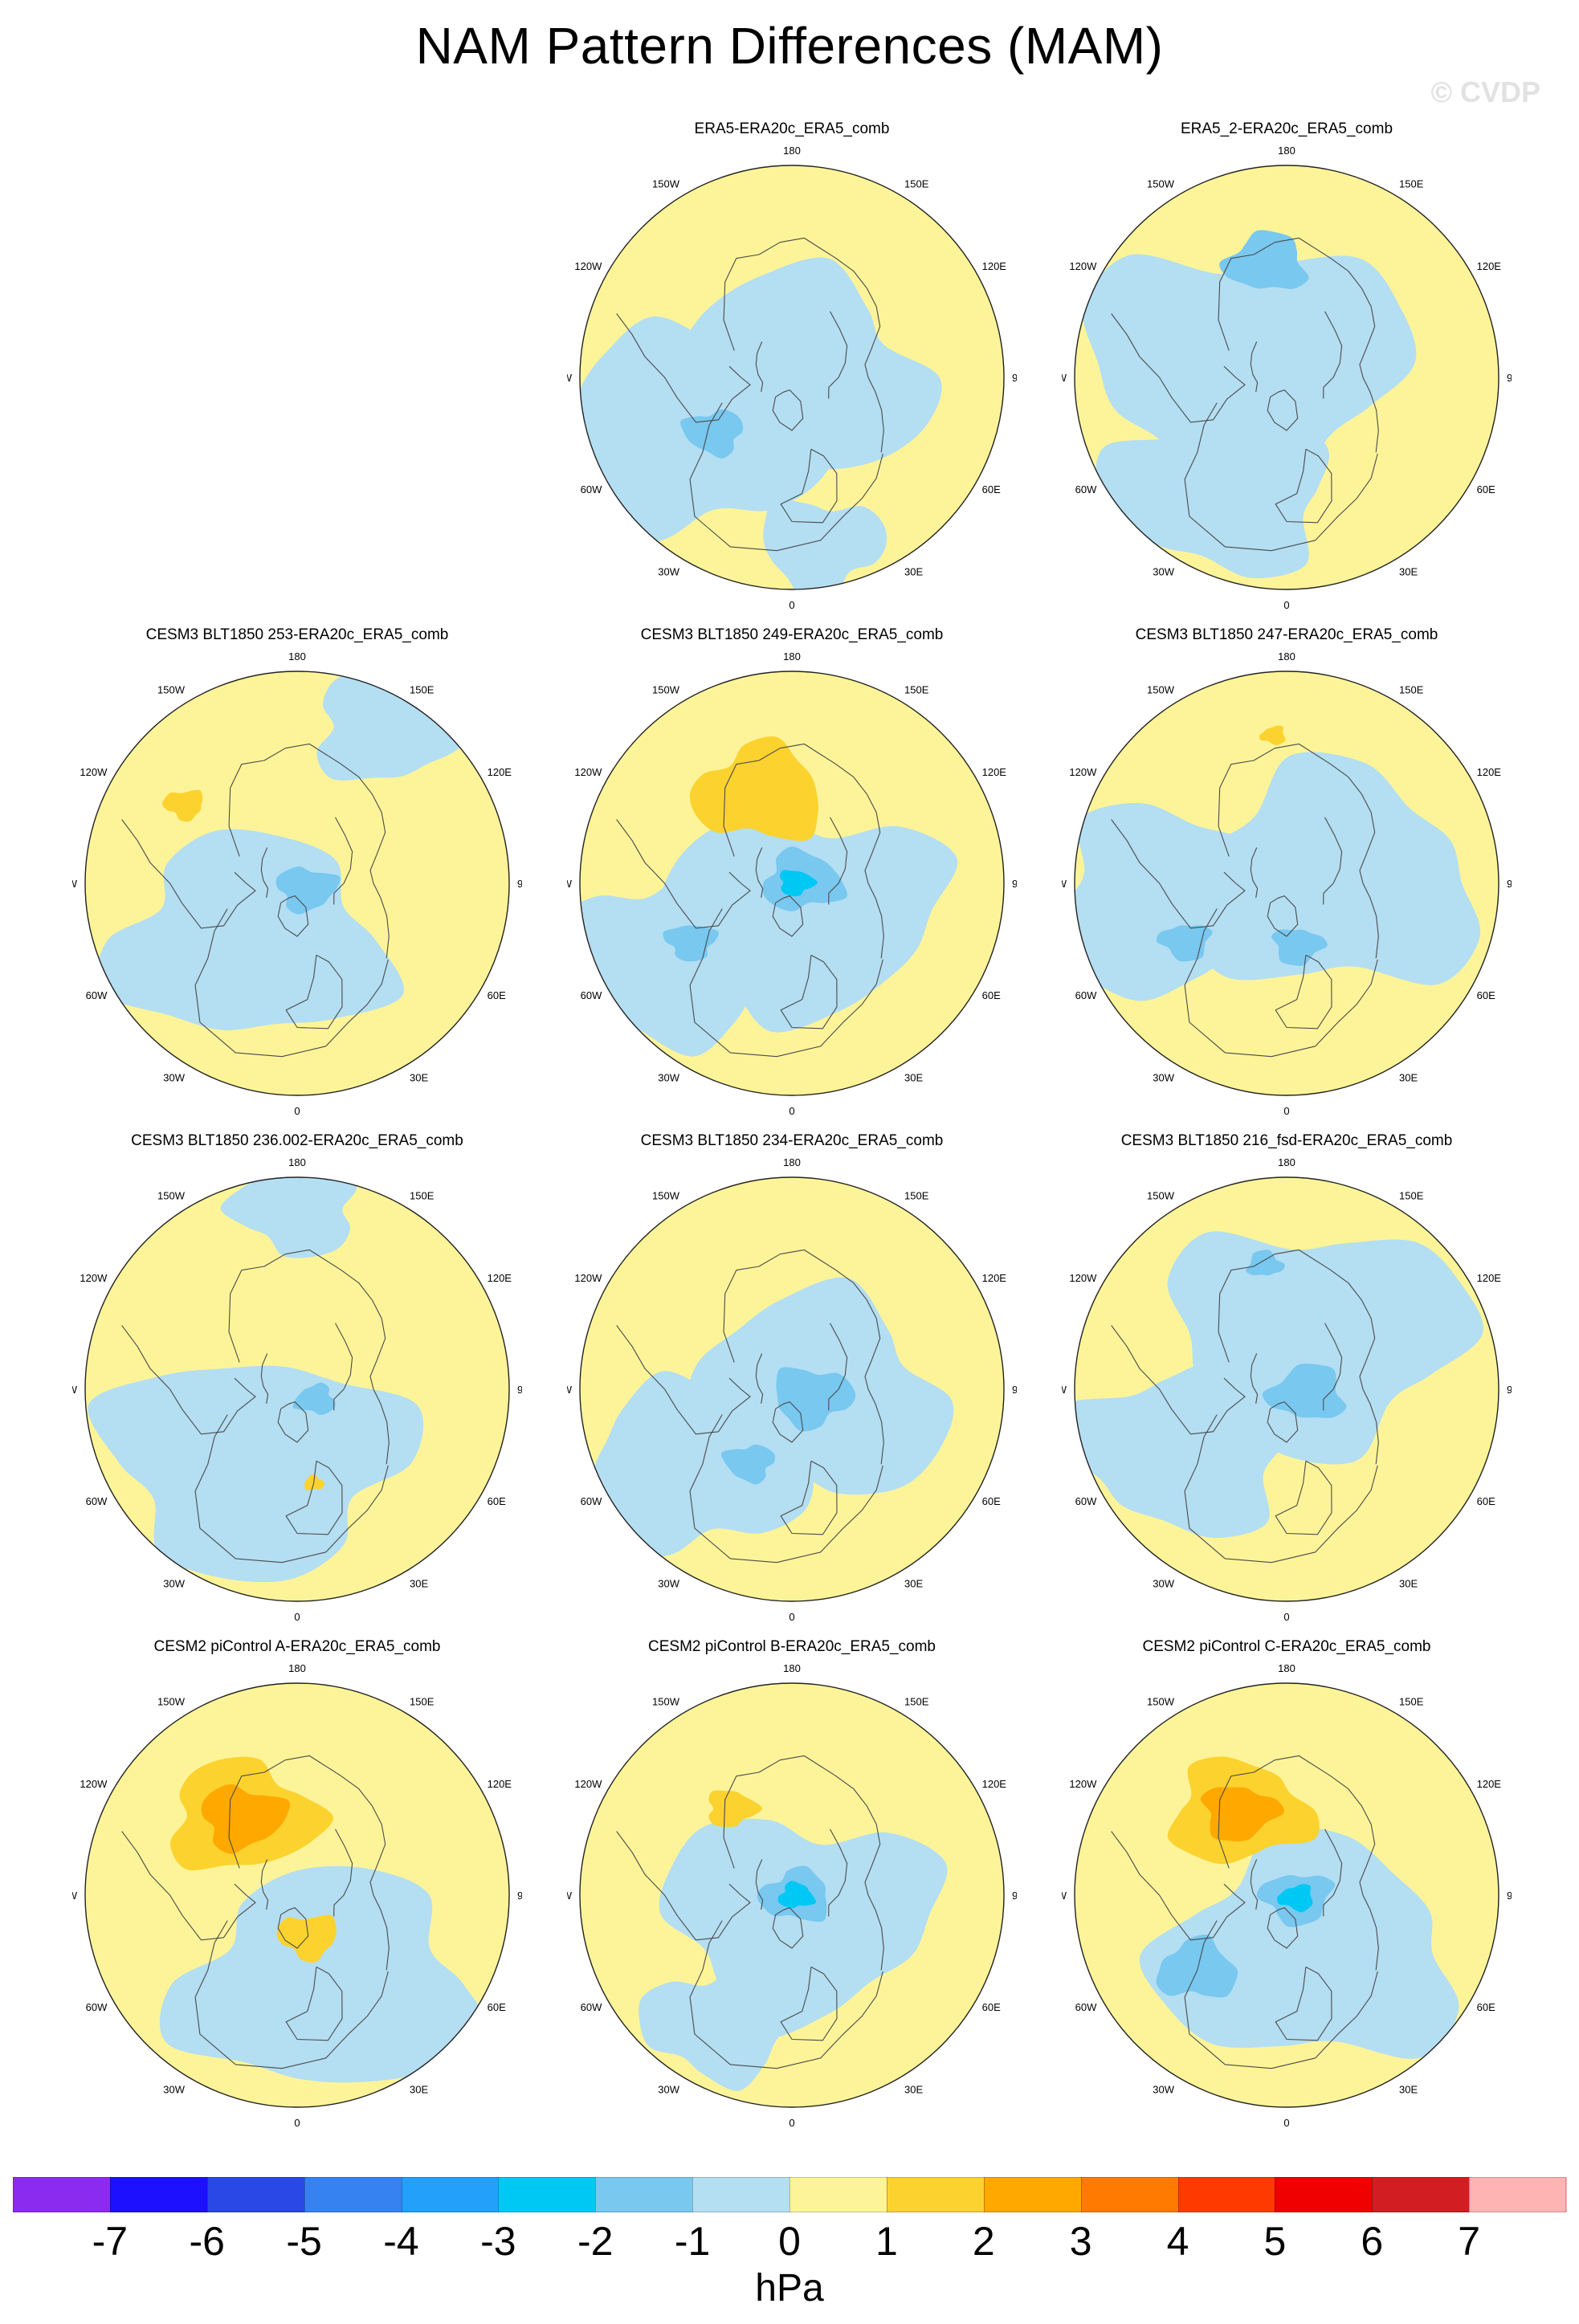  Describe the element at coordinates (1469, 2242) in the screenshot. I see `colorbar-tick-label: 7` at that location.